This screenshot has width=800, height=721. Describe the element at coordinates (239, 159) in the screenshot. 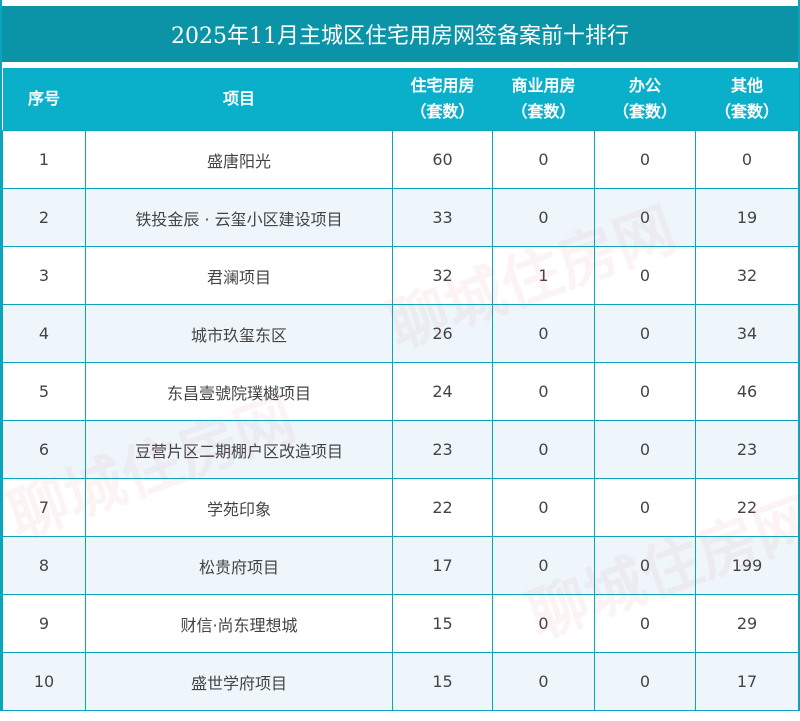

I see `cell-project: 盛唐阳光` at that location.